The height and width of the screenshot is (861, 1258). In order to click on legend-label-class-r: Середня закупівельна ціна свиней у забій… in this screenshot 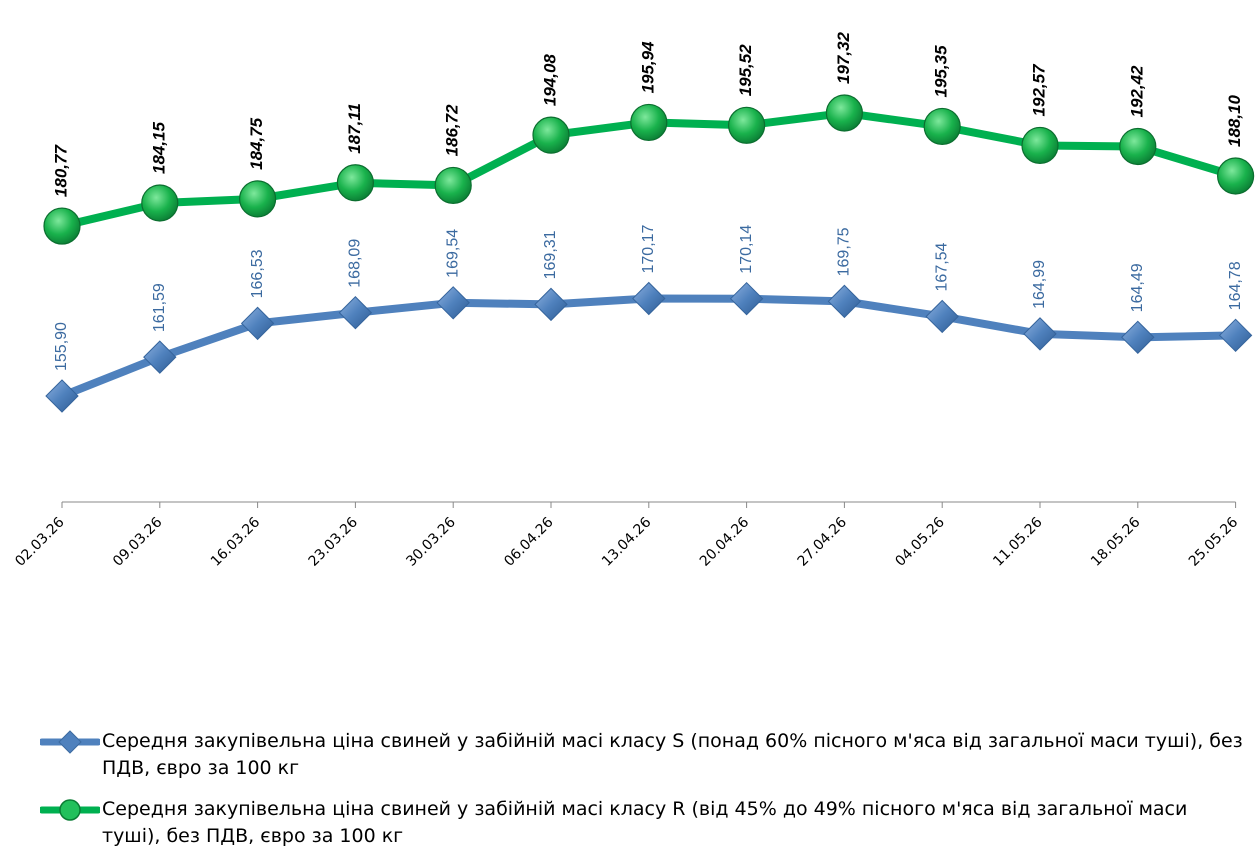, I will do `click(645, 822)`.